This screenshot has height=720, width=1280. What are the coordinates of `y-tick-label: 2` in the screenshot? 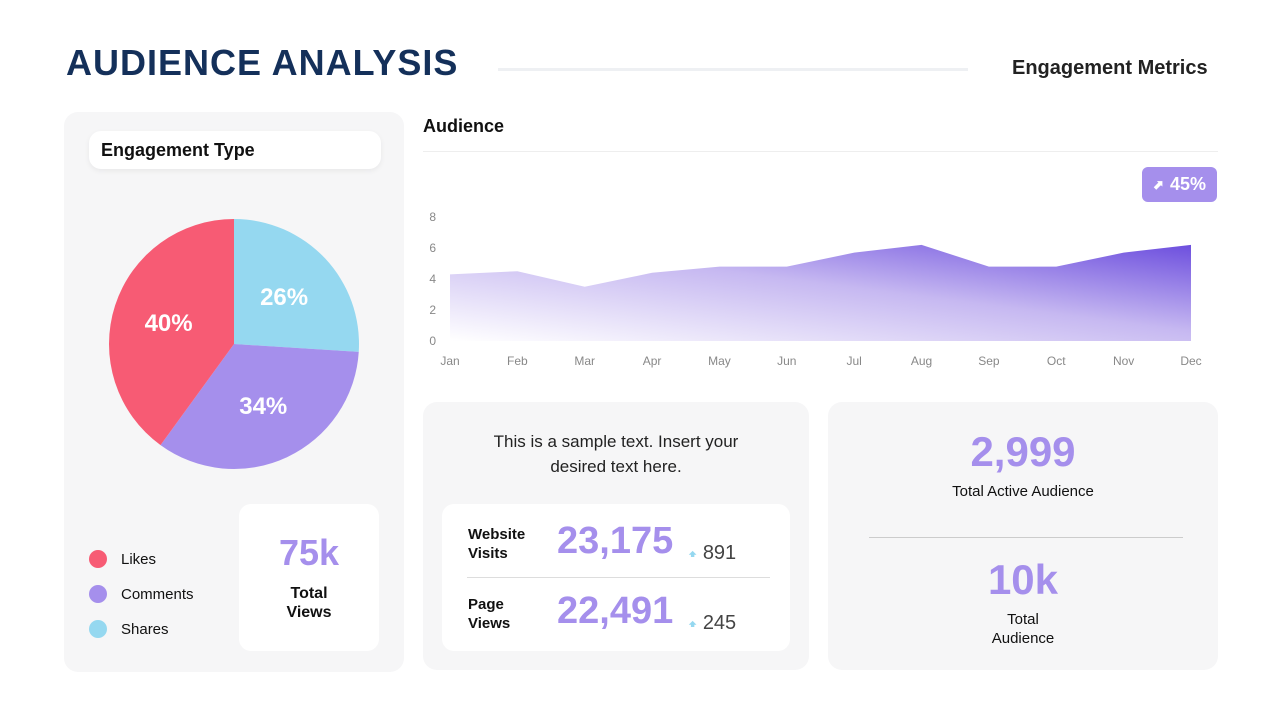 It's located at (432, 310).